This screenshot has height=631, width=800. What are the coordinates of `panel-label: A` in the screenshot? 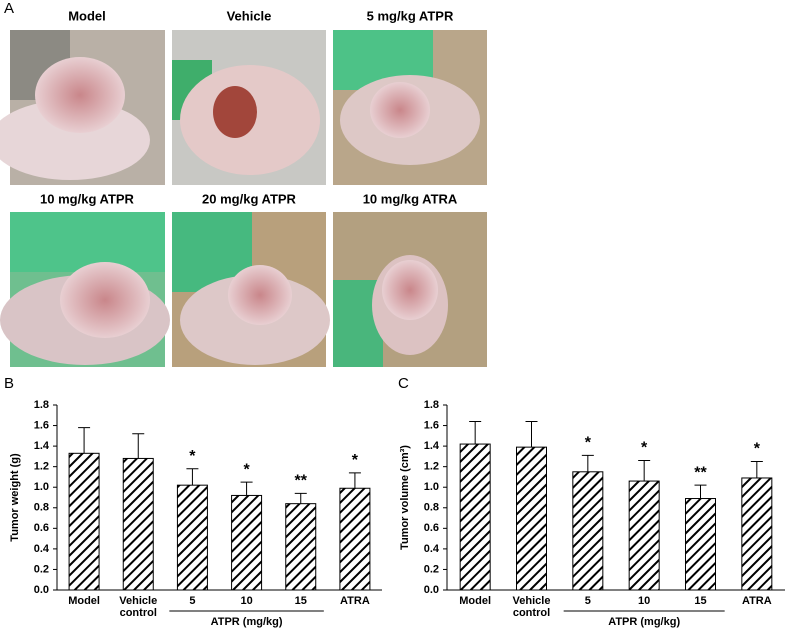 It's located at (9, 8).